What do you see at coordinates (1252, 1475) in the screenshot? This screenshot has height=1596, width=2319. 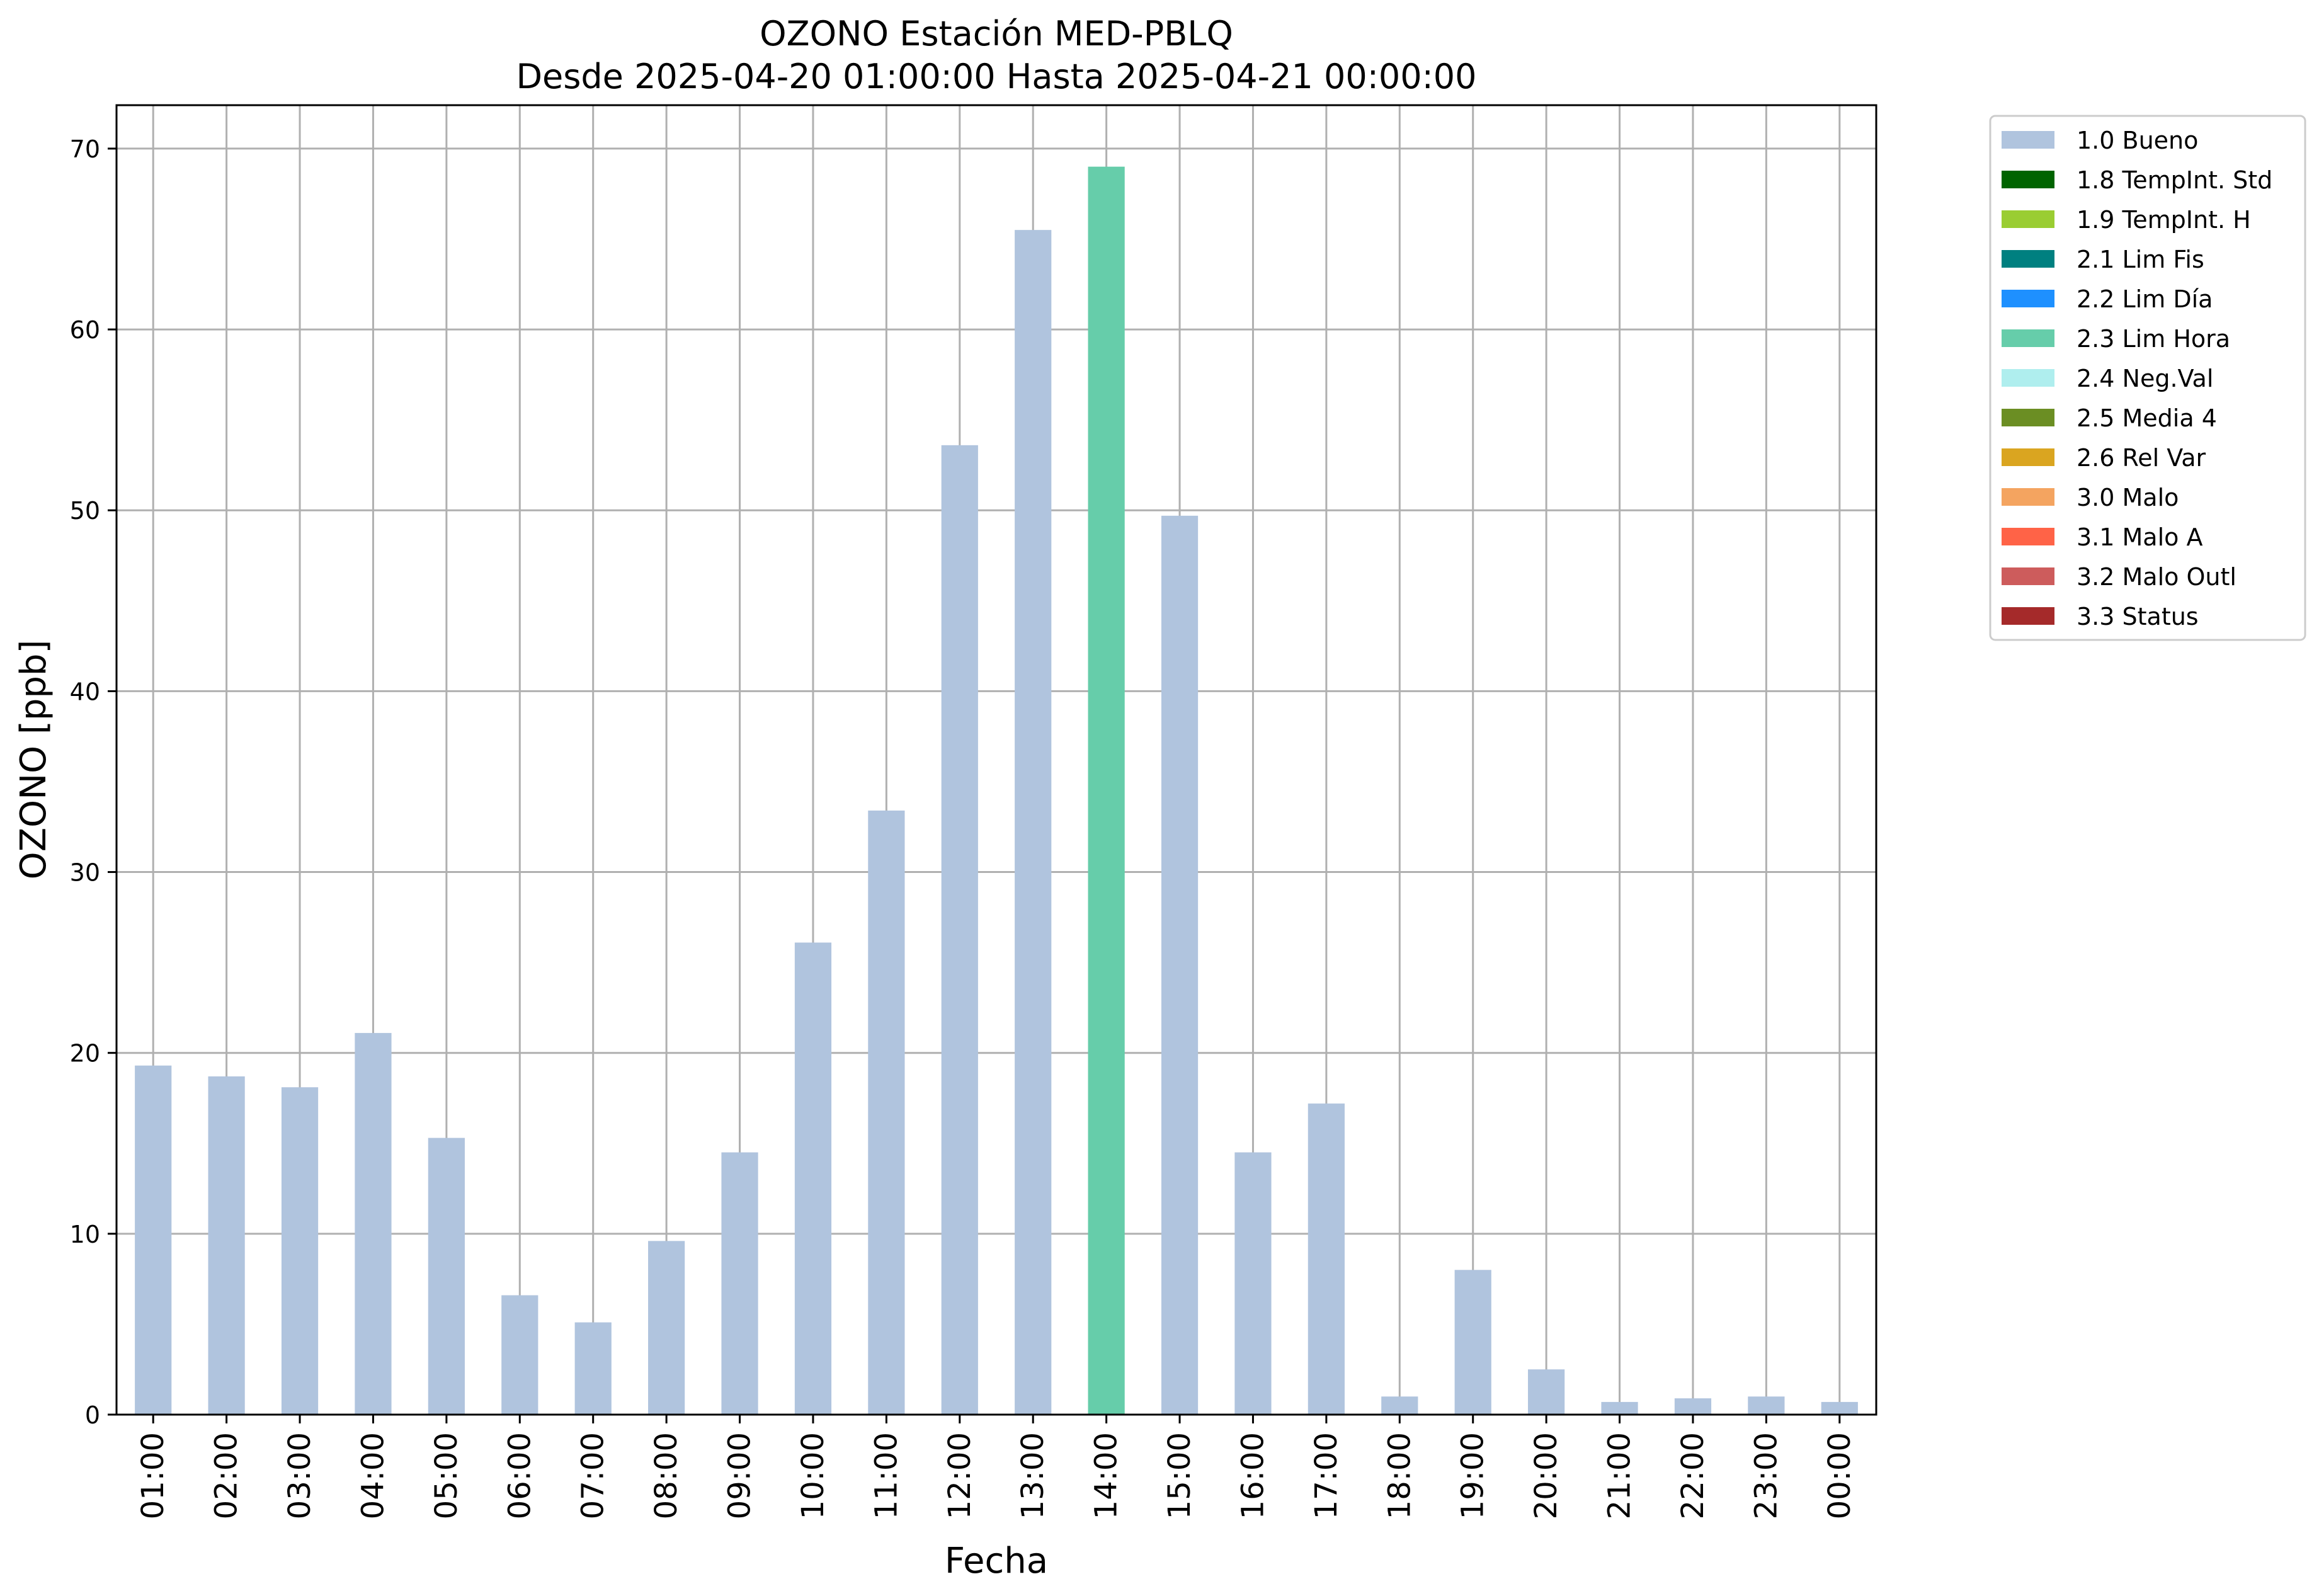 I see `x-tick-label: 16:00` at bounding box center [1252, 1475].